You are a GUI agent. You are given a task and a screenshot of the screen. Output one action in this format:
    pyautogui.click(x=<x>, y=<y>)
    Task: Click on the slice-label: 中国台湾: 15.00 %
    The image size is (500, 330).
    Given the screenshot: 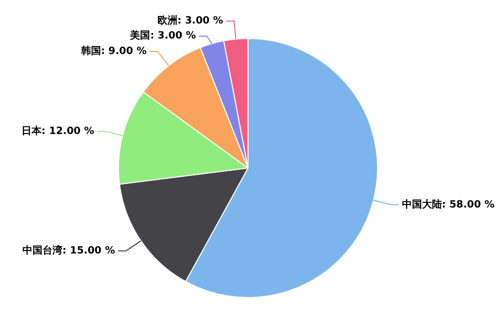 What is the action you would take?
    pyautogui.click(x=69, y=250)
    